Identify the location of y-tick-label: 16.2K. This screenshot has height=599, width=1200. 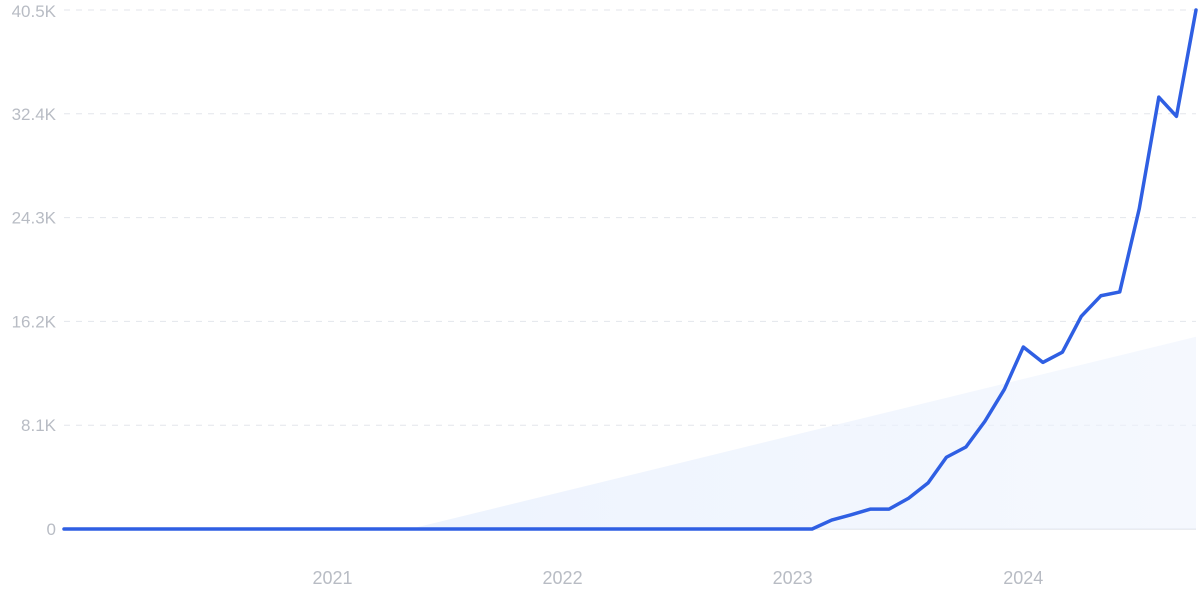
(34, 321).